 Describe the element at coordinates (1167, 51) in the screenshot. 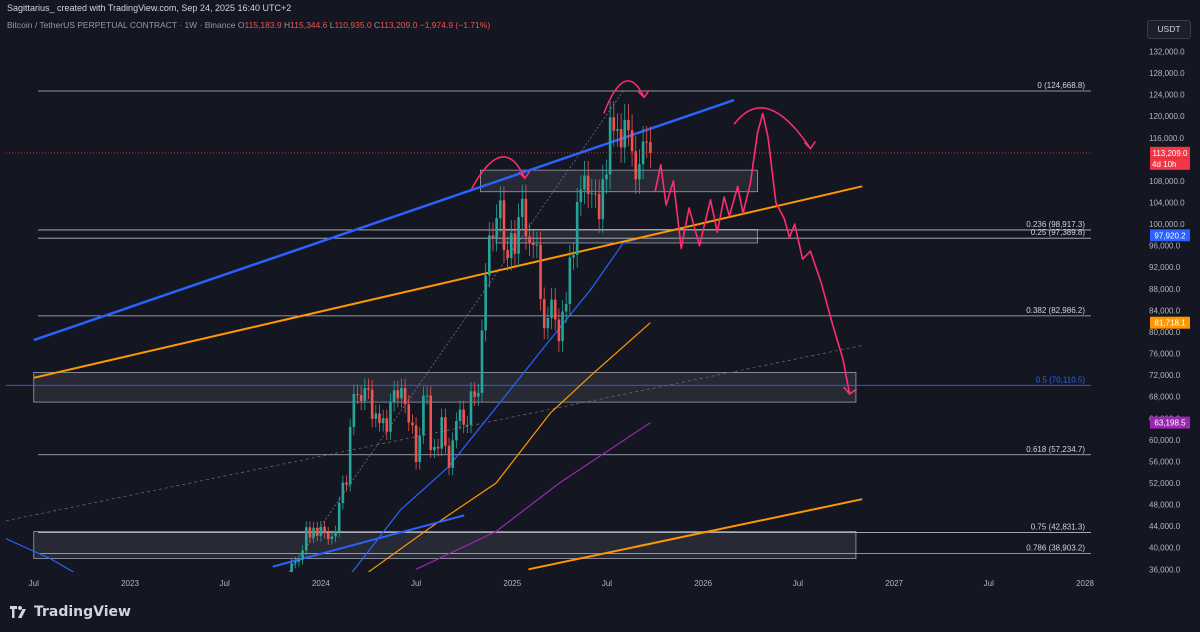

I see `y-tick-label: 132,000.0` at that location.